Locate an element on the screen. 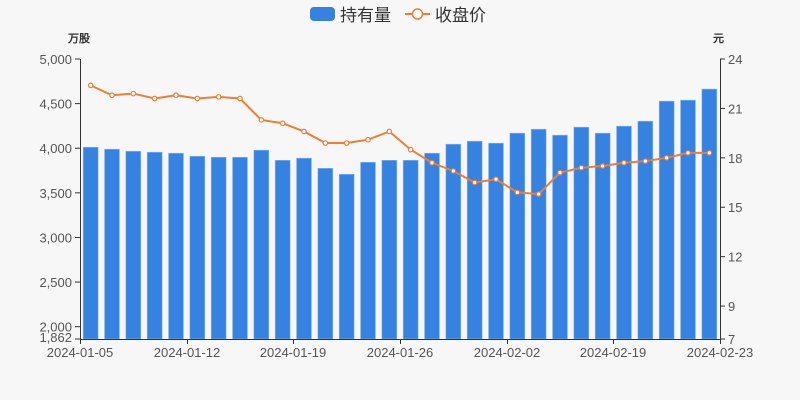 The height and width of the screenshot is (400, 800). left-axis-tick-label: 3,500 is located at coordinates (55, 193).